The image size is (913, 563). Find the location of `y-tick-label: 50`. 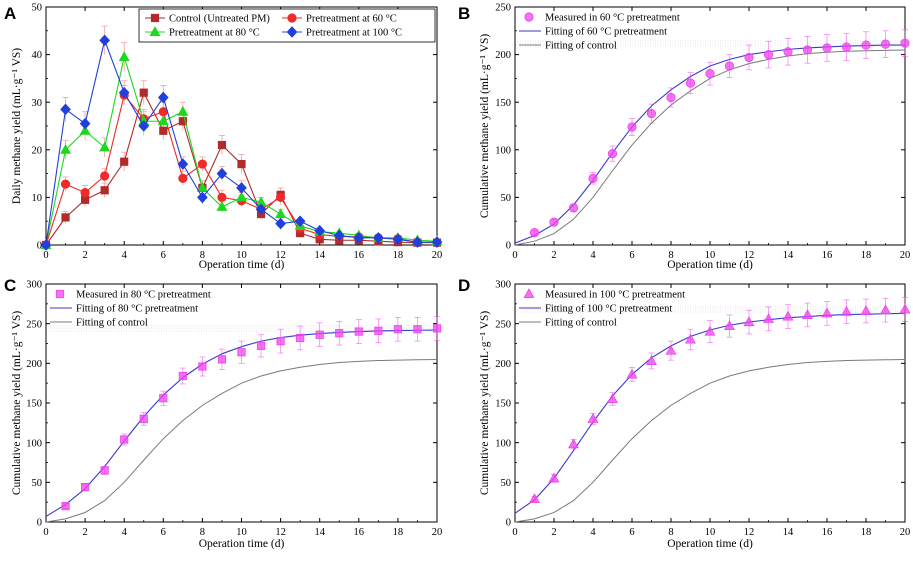

y-tick-label: 50 is located at coordinates (506, 198).